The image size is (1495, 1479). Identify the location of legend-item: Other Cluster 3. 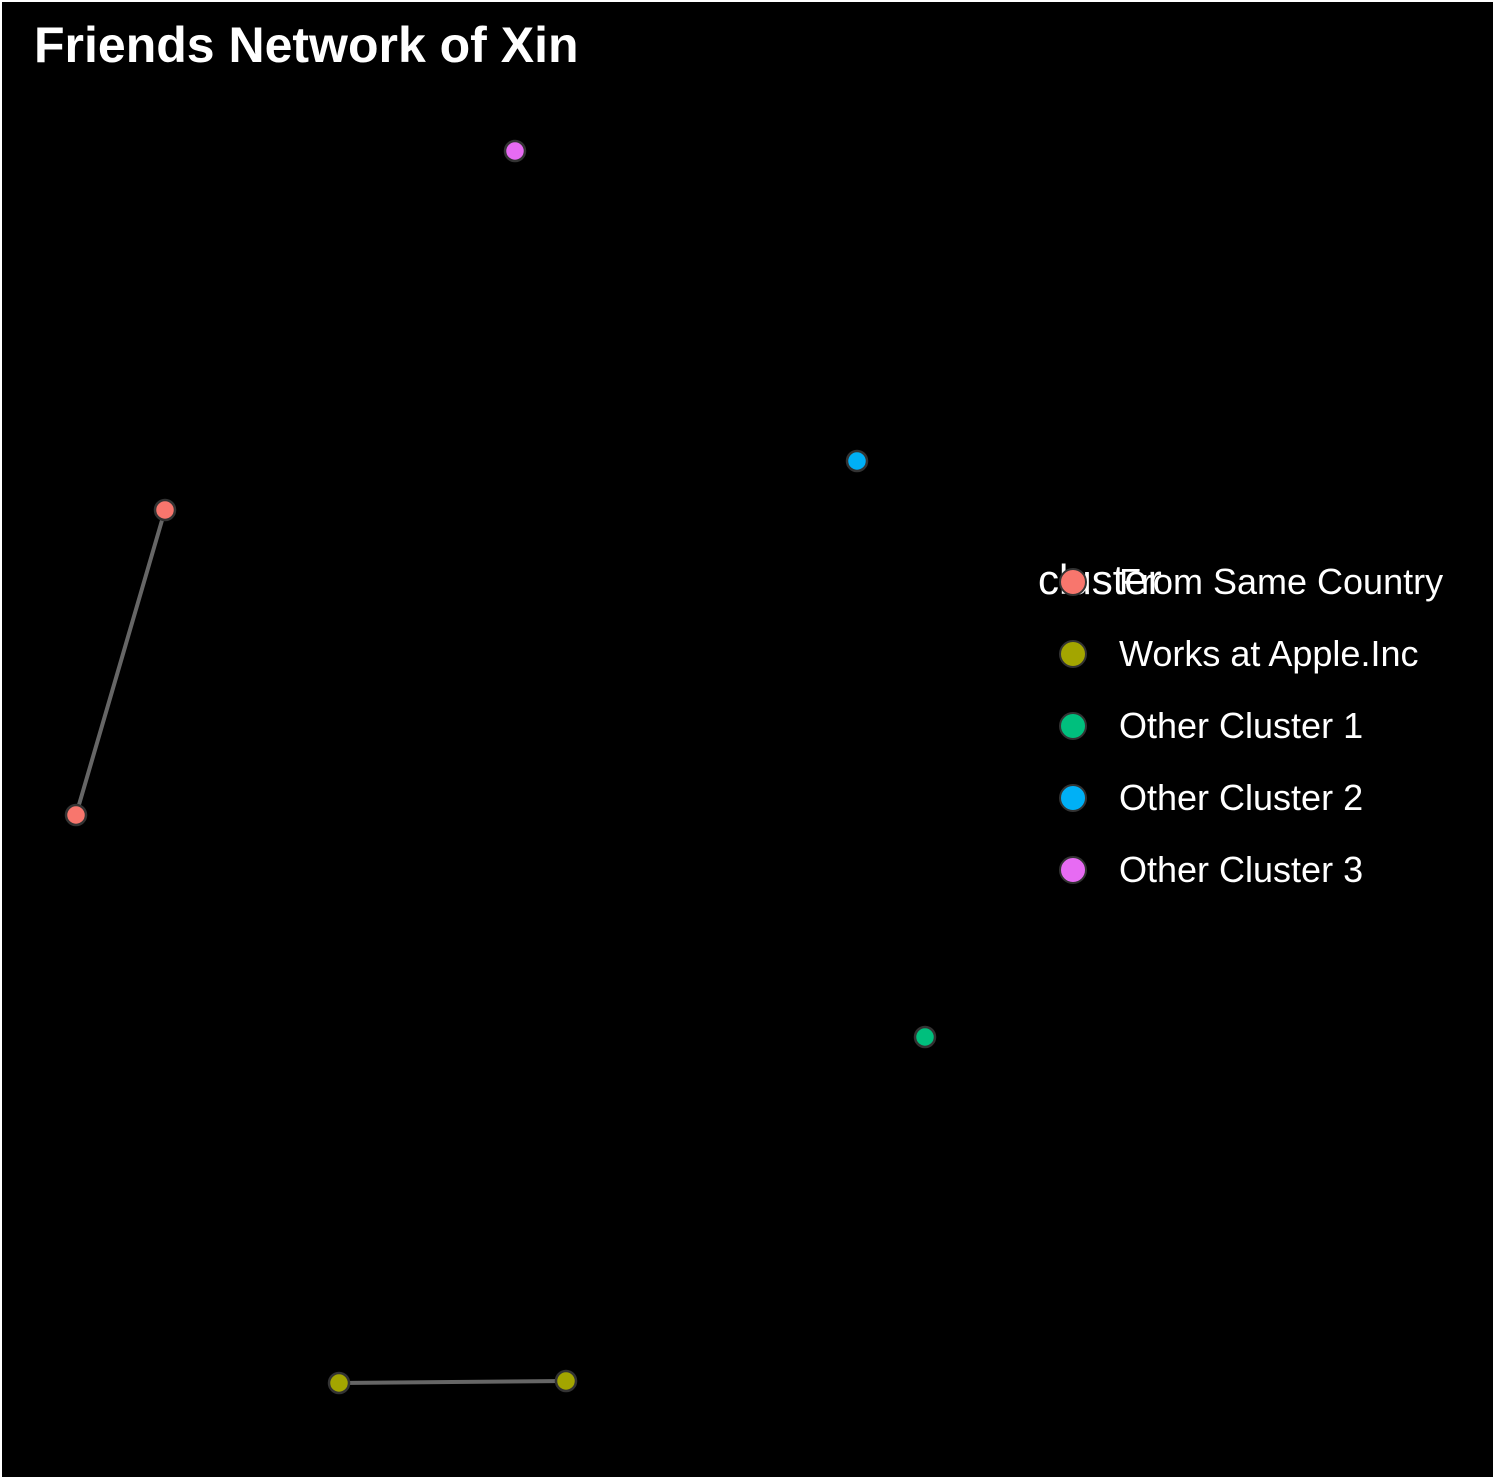
(1248, 888).